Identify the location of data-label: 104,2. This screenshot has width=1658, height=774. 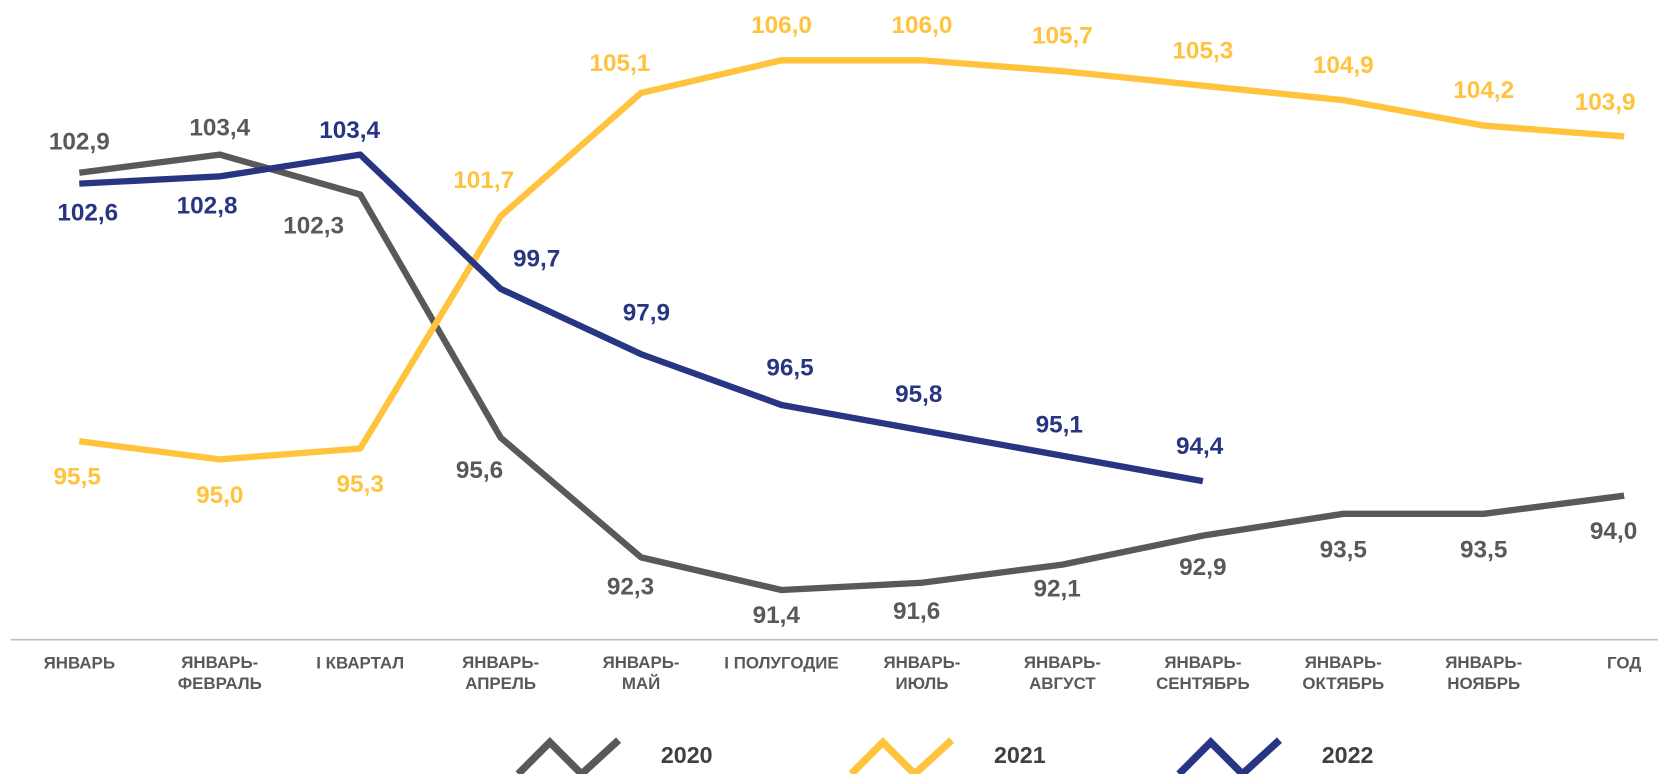
(1483, 90).